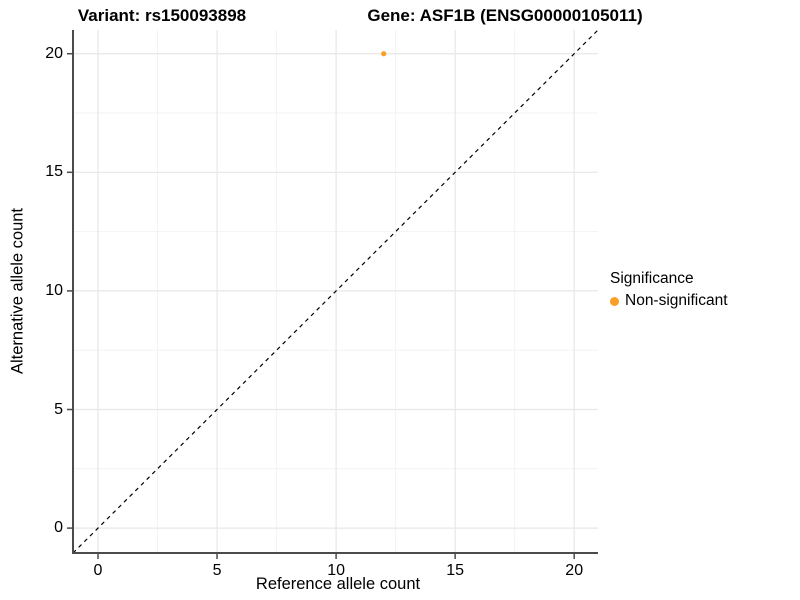  What do you see at coordinates (54, 290) in the screenshot?
I see `y-tick-label: 10` at bounding box center [54, 290].